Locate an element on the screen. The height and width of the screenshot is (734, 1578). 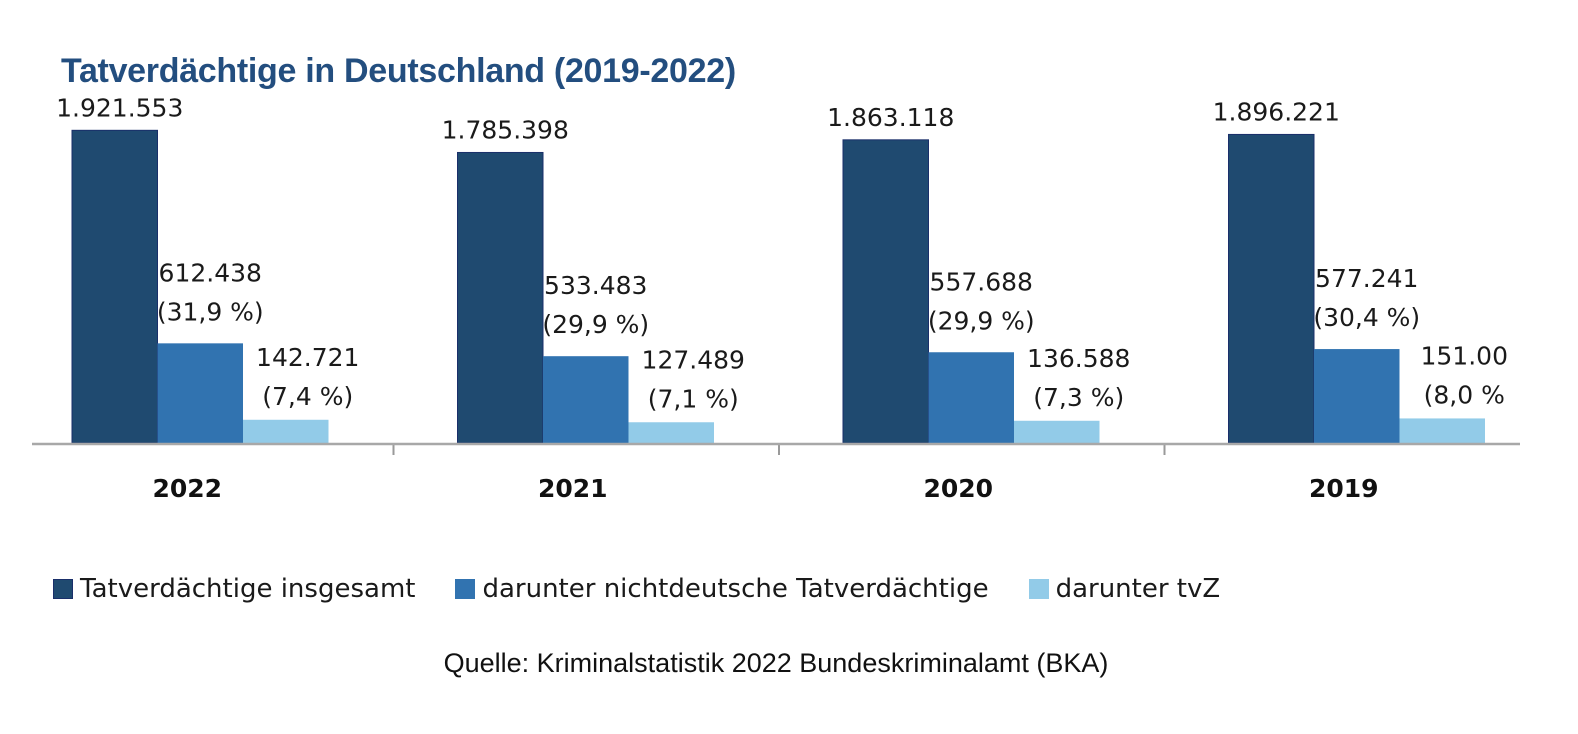
legend-item-total: Tatverdächtige insgesamt is located at coordinates (234, 589).